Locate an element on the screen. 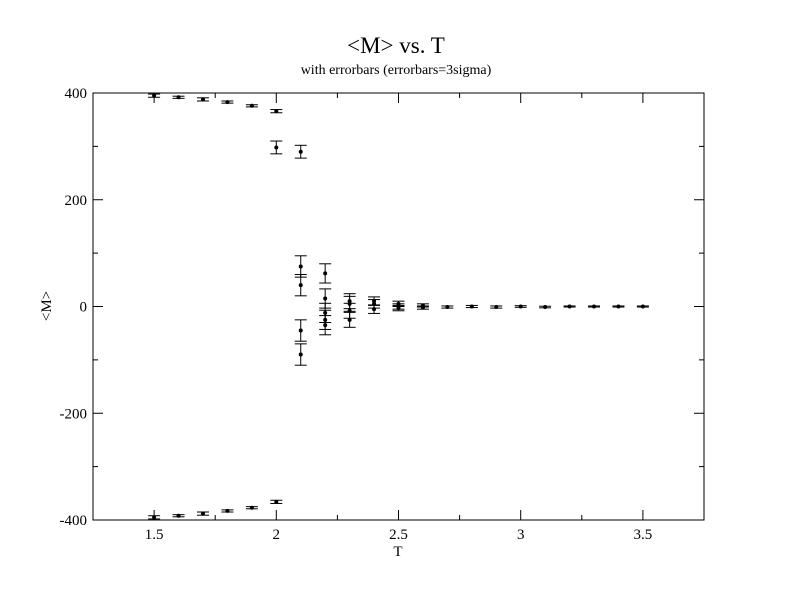 This screenshot has height=612, width=792. y-tick-label: -200 is located at coordinates (74, 414).